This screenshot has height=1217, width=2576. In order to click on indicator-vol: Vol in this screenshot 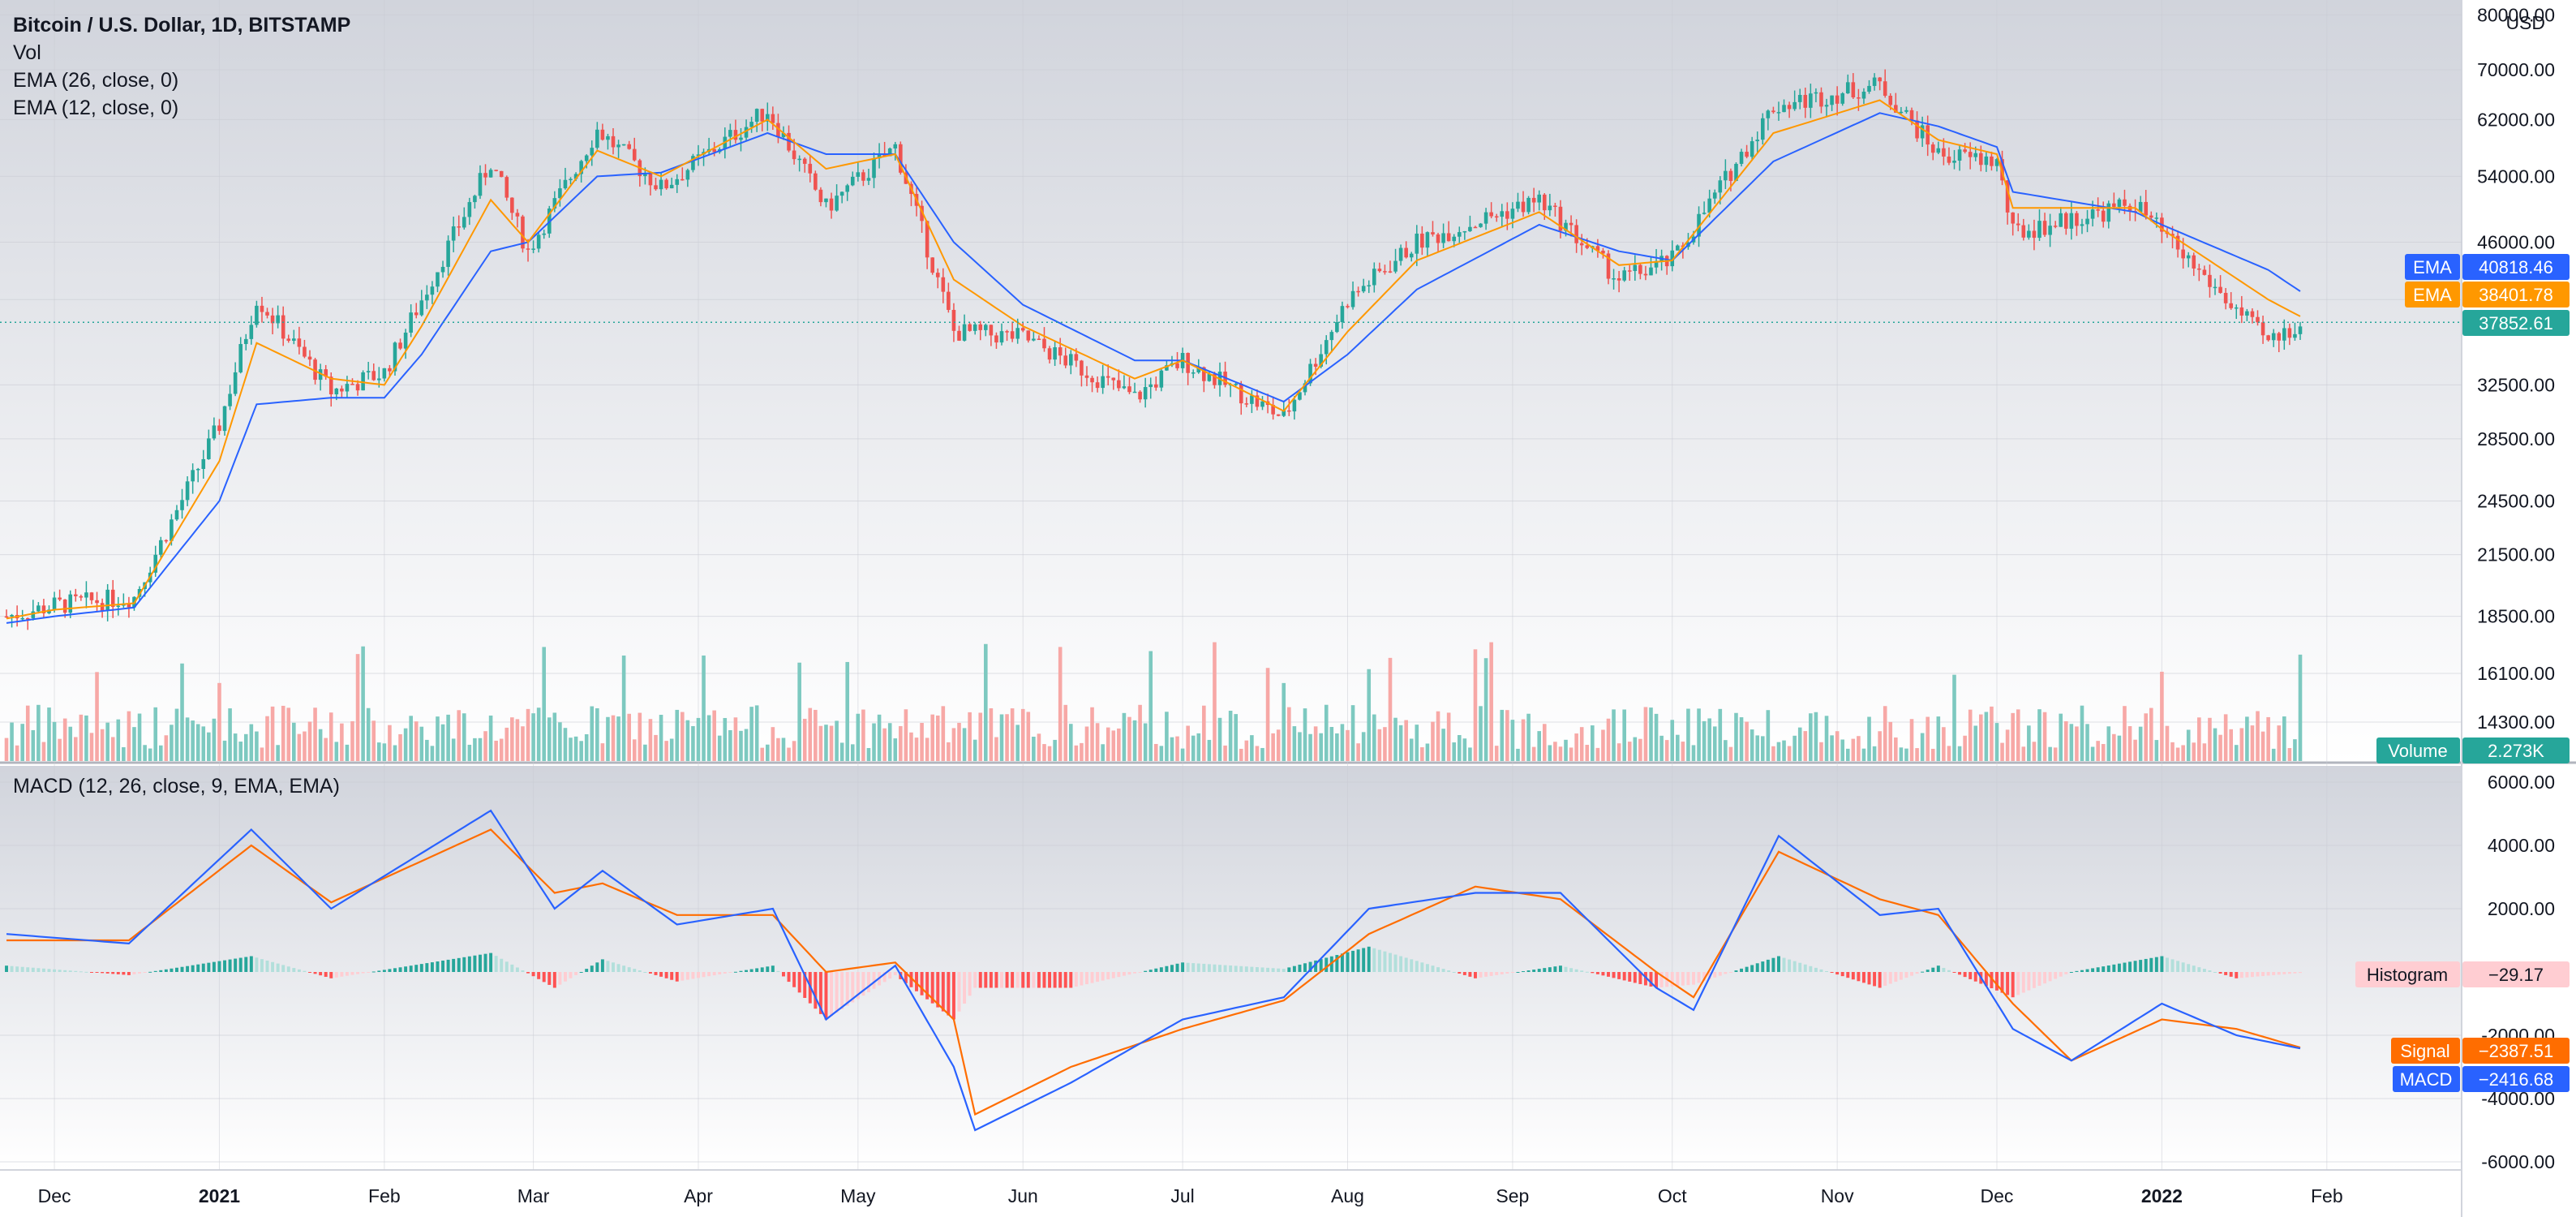, I will do `click(27, 52)`.